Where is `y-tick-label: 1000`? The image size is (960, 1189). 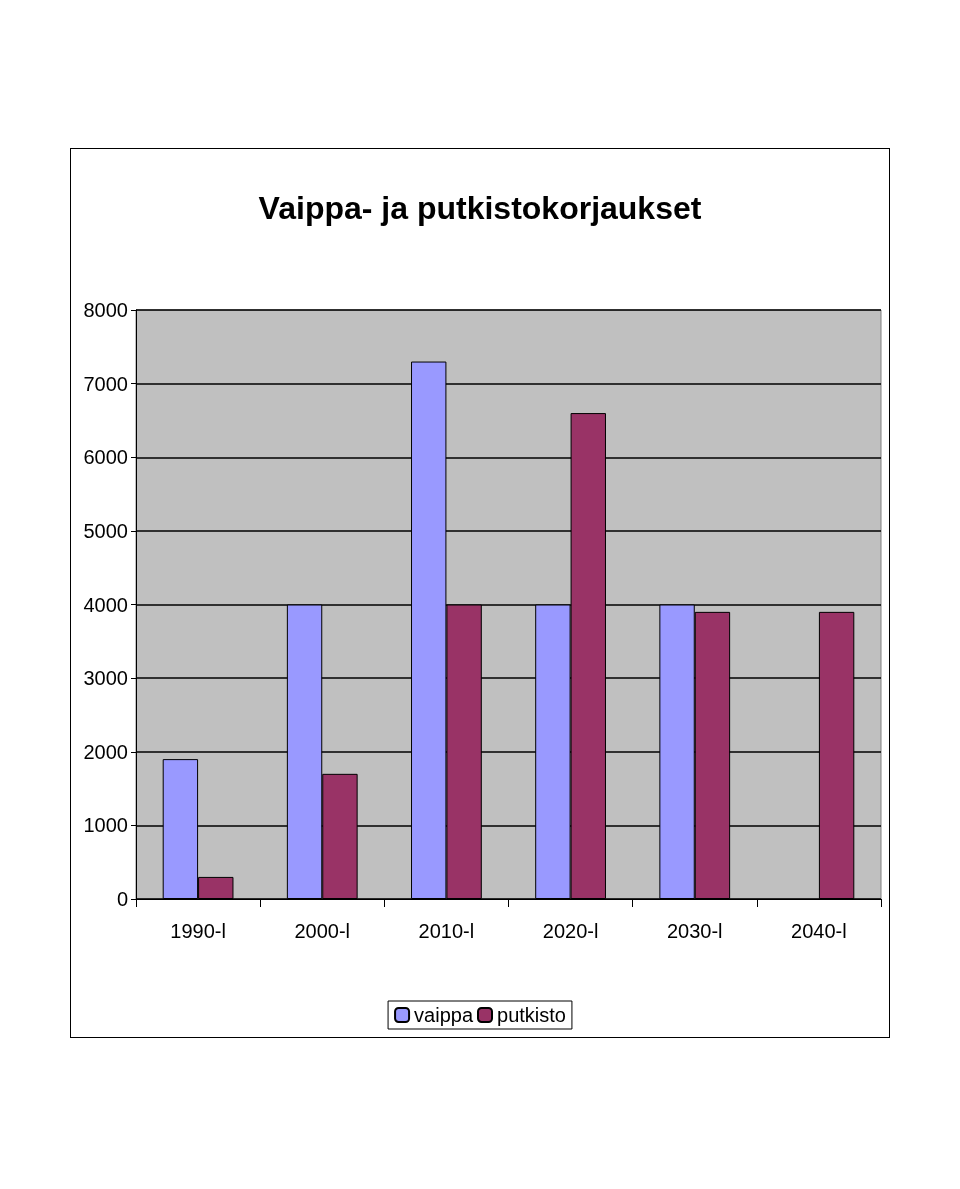 y-tick-label: 1000 is located at coordinates (105, 825).